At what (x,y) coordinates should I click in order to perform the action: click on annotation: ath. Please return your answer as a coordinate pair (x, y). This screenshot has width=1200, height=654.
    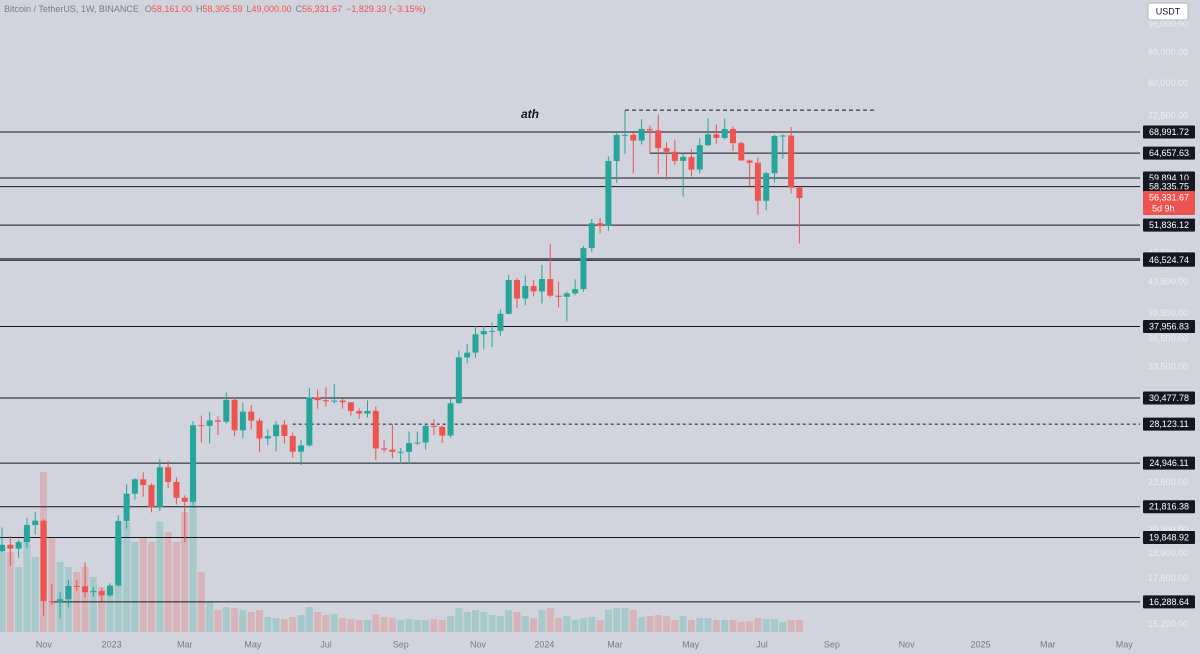
    Looking at the image, I should click on (530, 114).